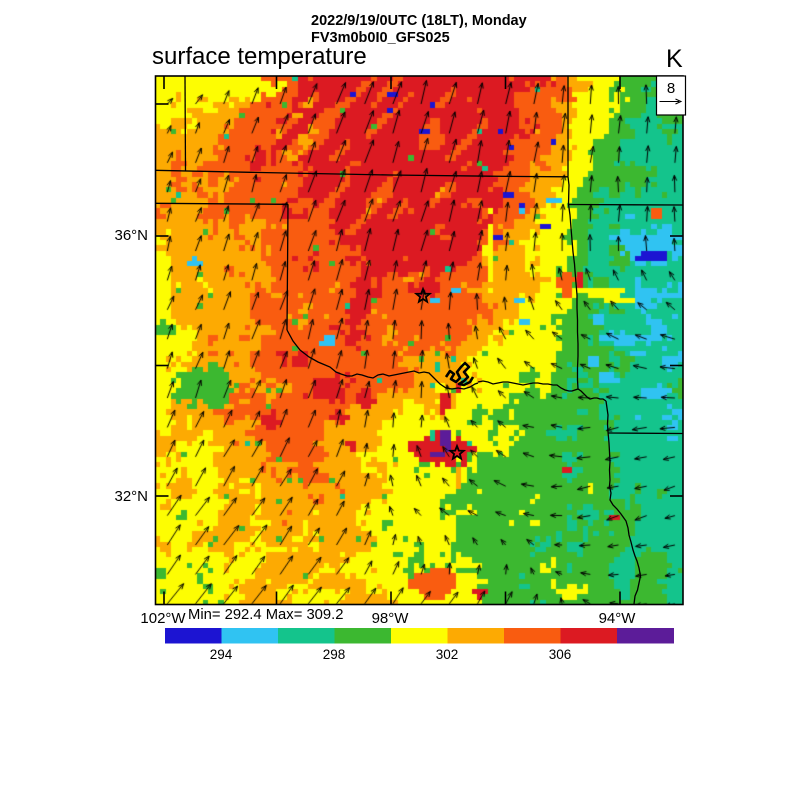  Describe the element at coordinates (671, 88) in the screenshot. I see `svg-text: 8` at that location.